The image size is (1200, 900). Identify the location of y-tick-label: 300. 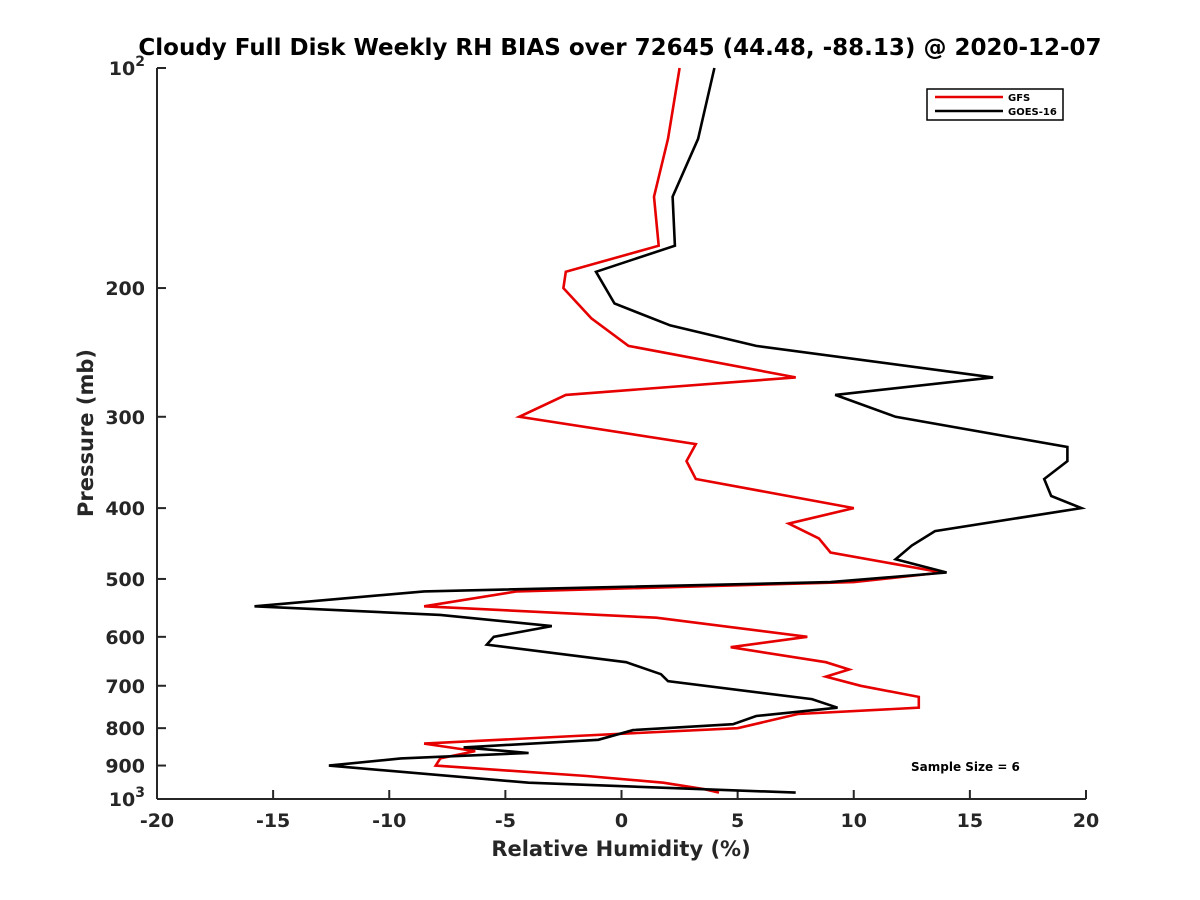
(125, 418).